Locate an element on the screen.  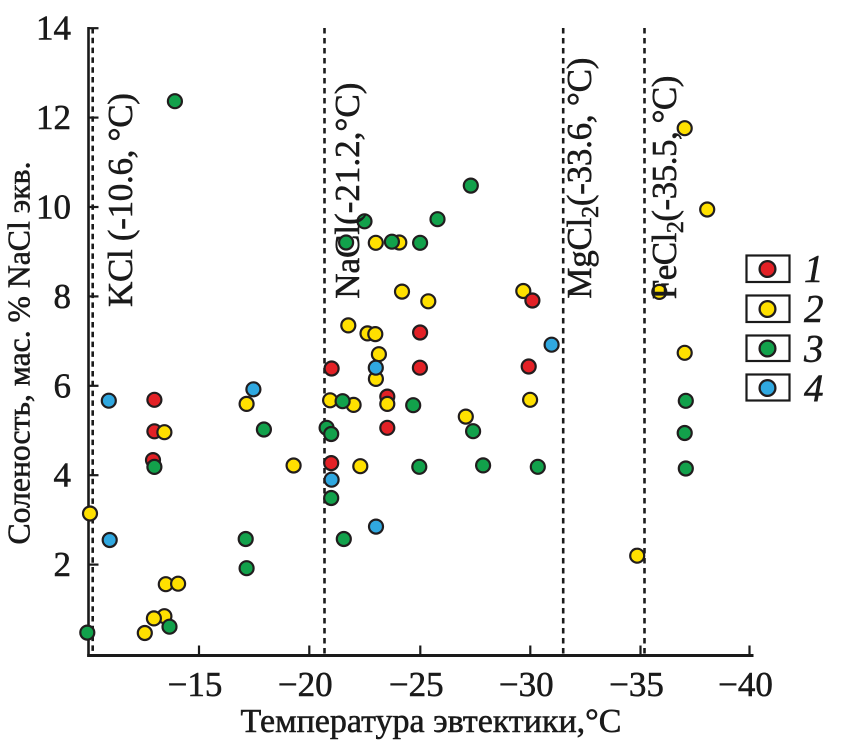
svg-text: −35 is located at coordinates (636, 684).